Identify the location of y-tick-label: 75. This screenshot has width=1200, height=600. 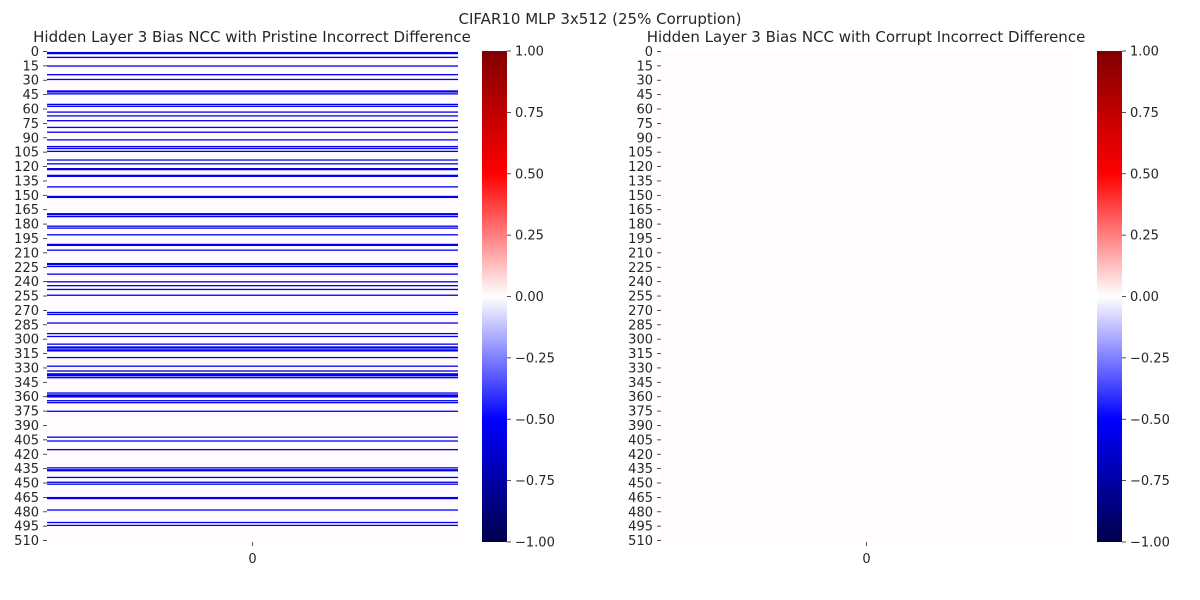
(644, 124).